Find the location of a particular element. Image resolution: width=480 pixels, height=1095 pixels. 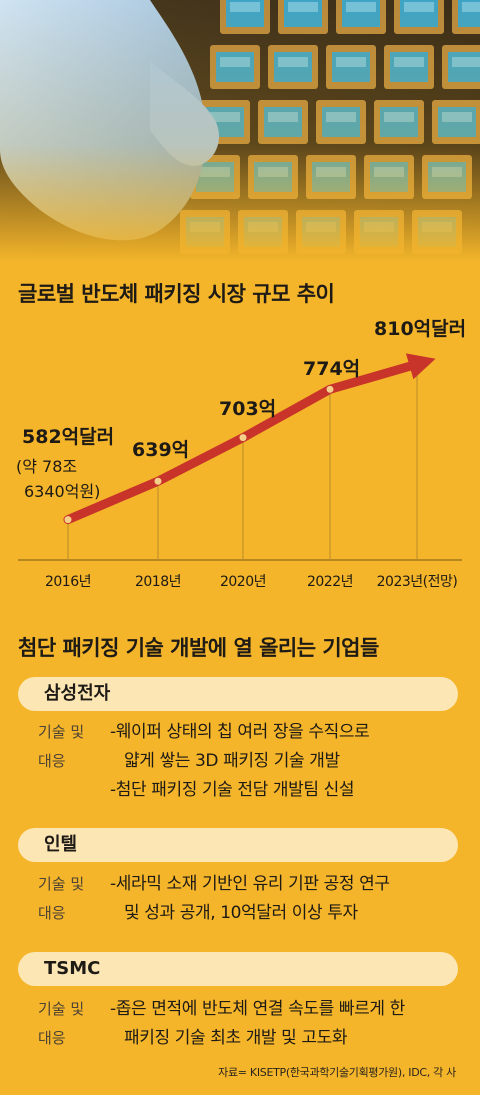

x-tick-label-1: 2018년 is located at coordinates (158, 582).